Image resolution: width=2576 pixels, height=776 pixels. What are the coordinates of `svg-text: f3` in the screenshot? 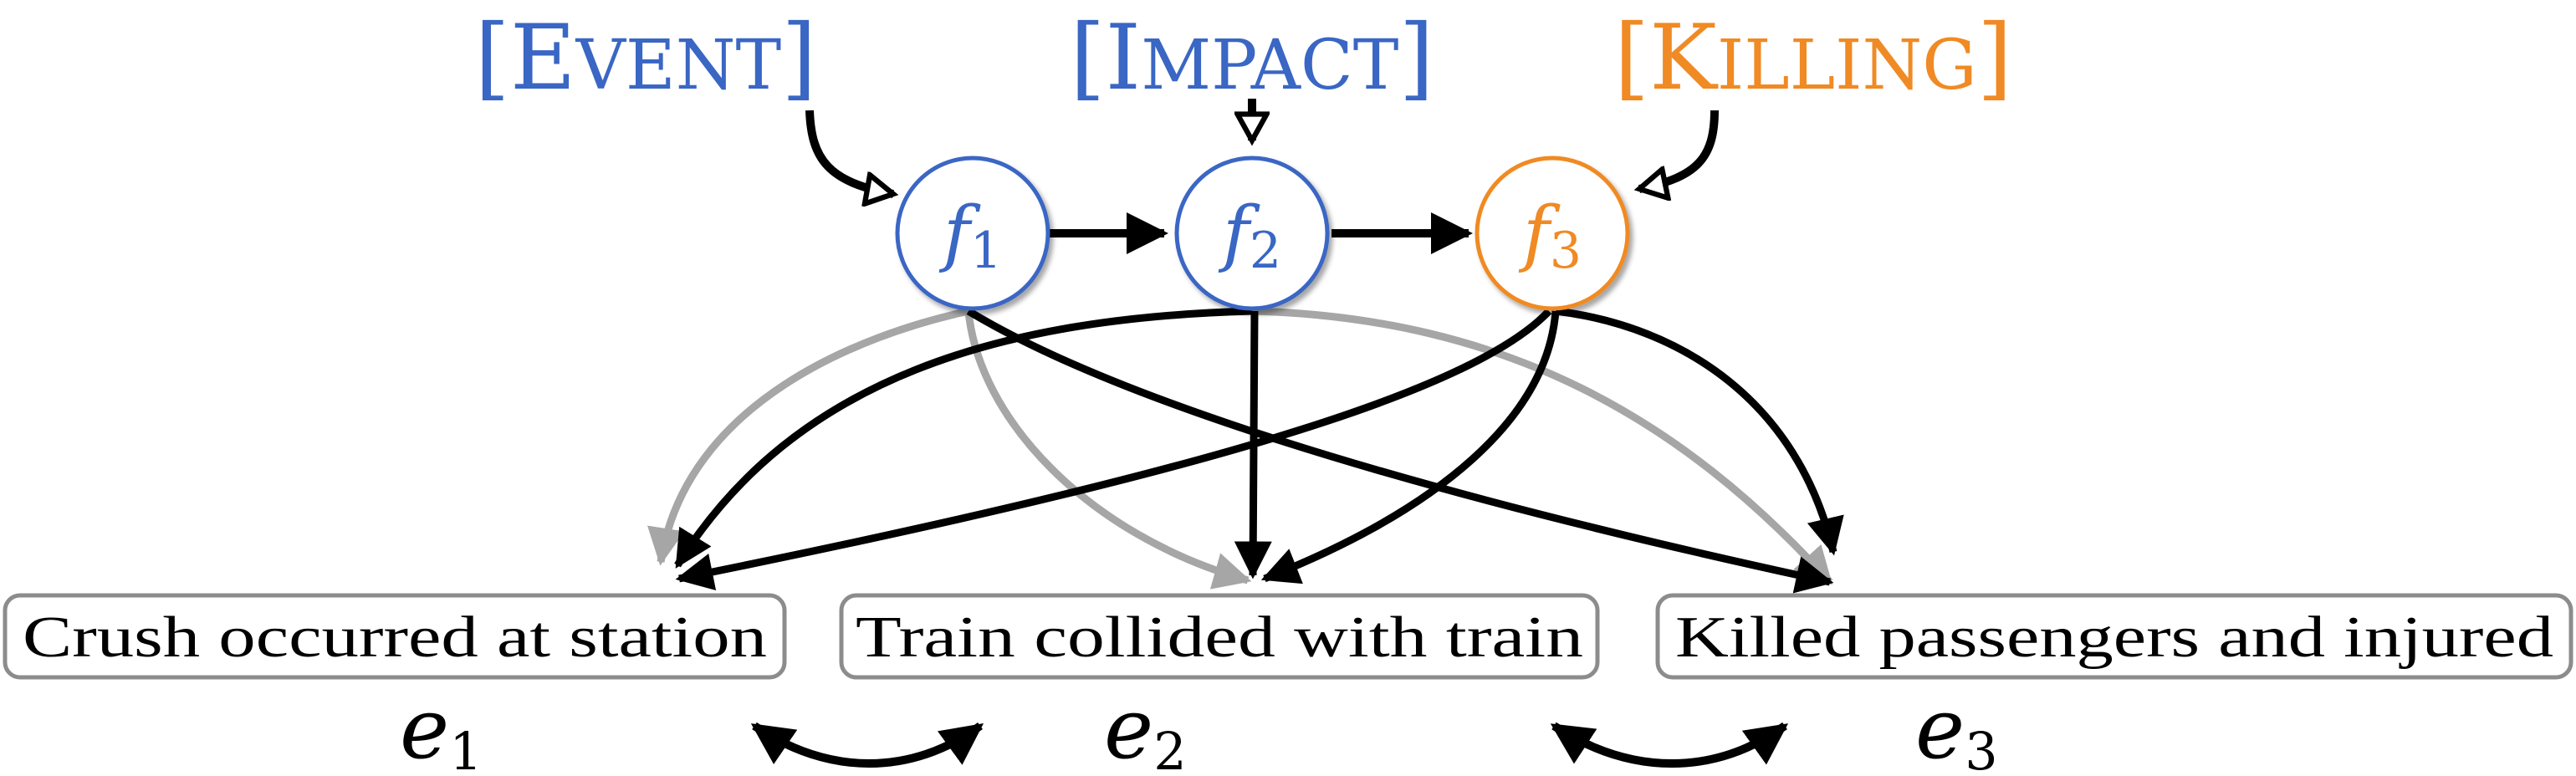 It's located at (1550, 235).